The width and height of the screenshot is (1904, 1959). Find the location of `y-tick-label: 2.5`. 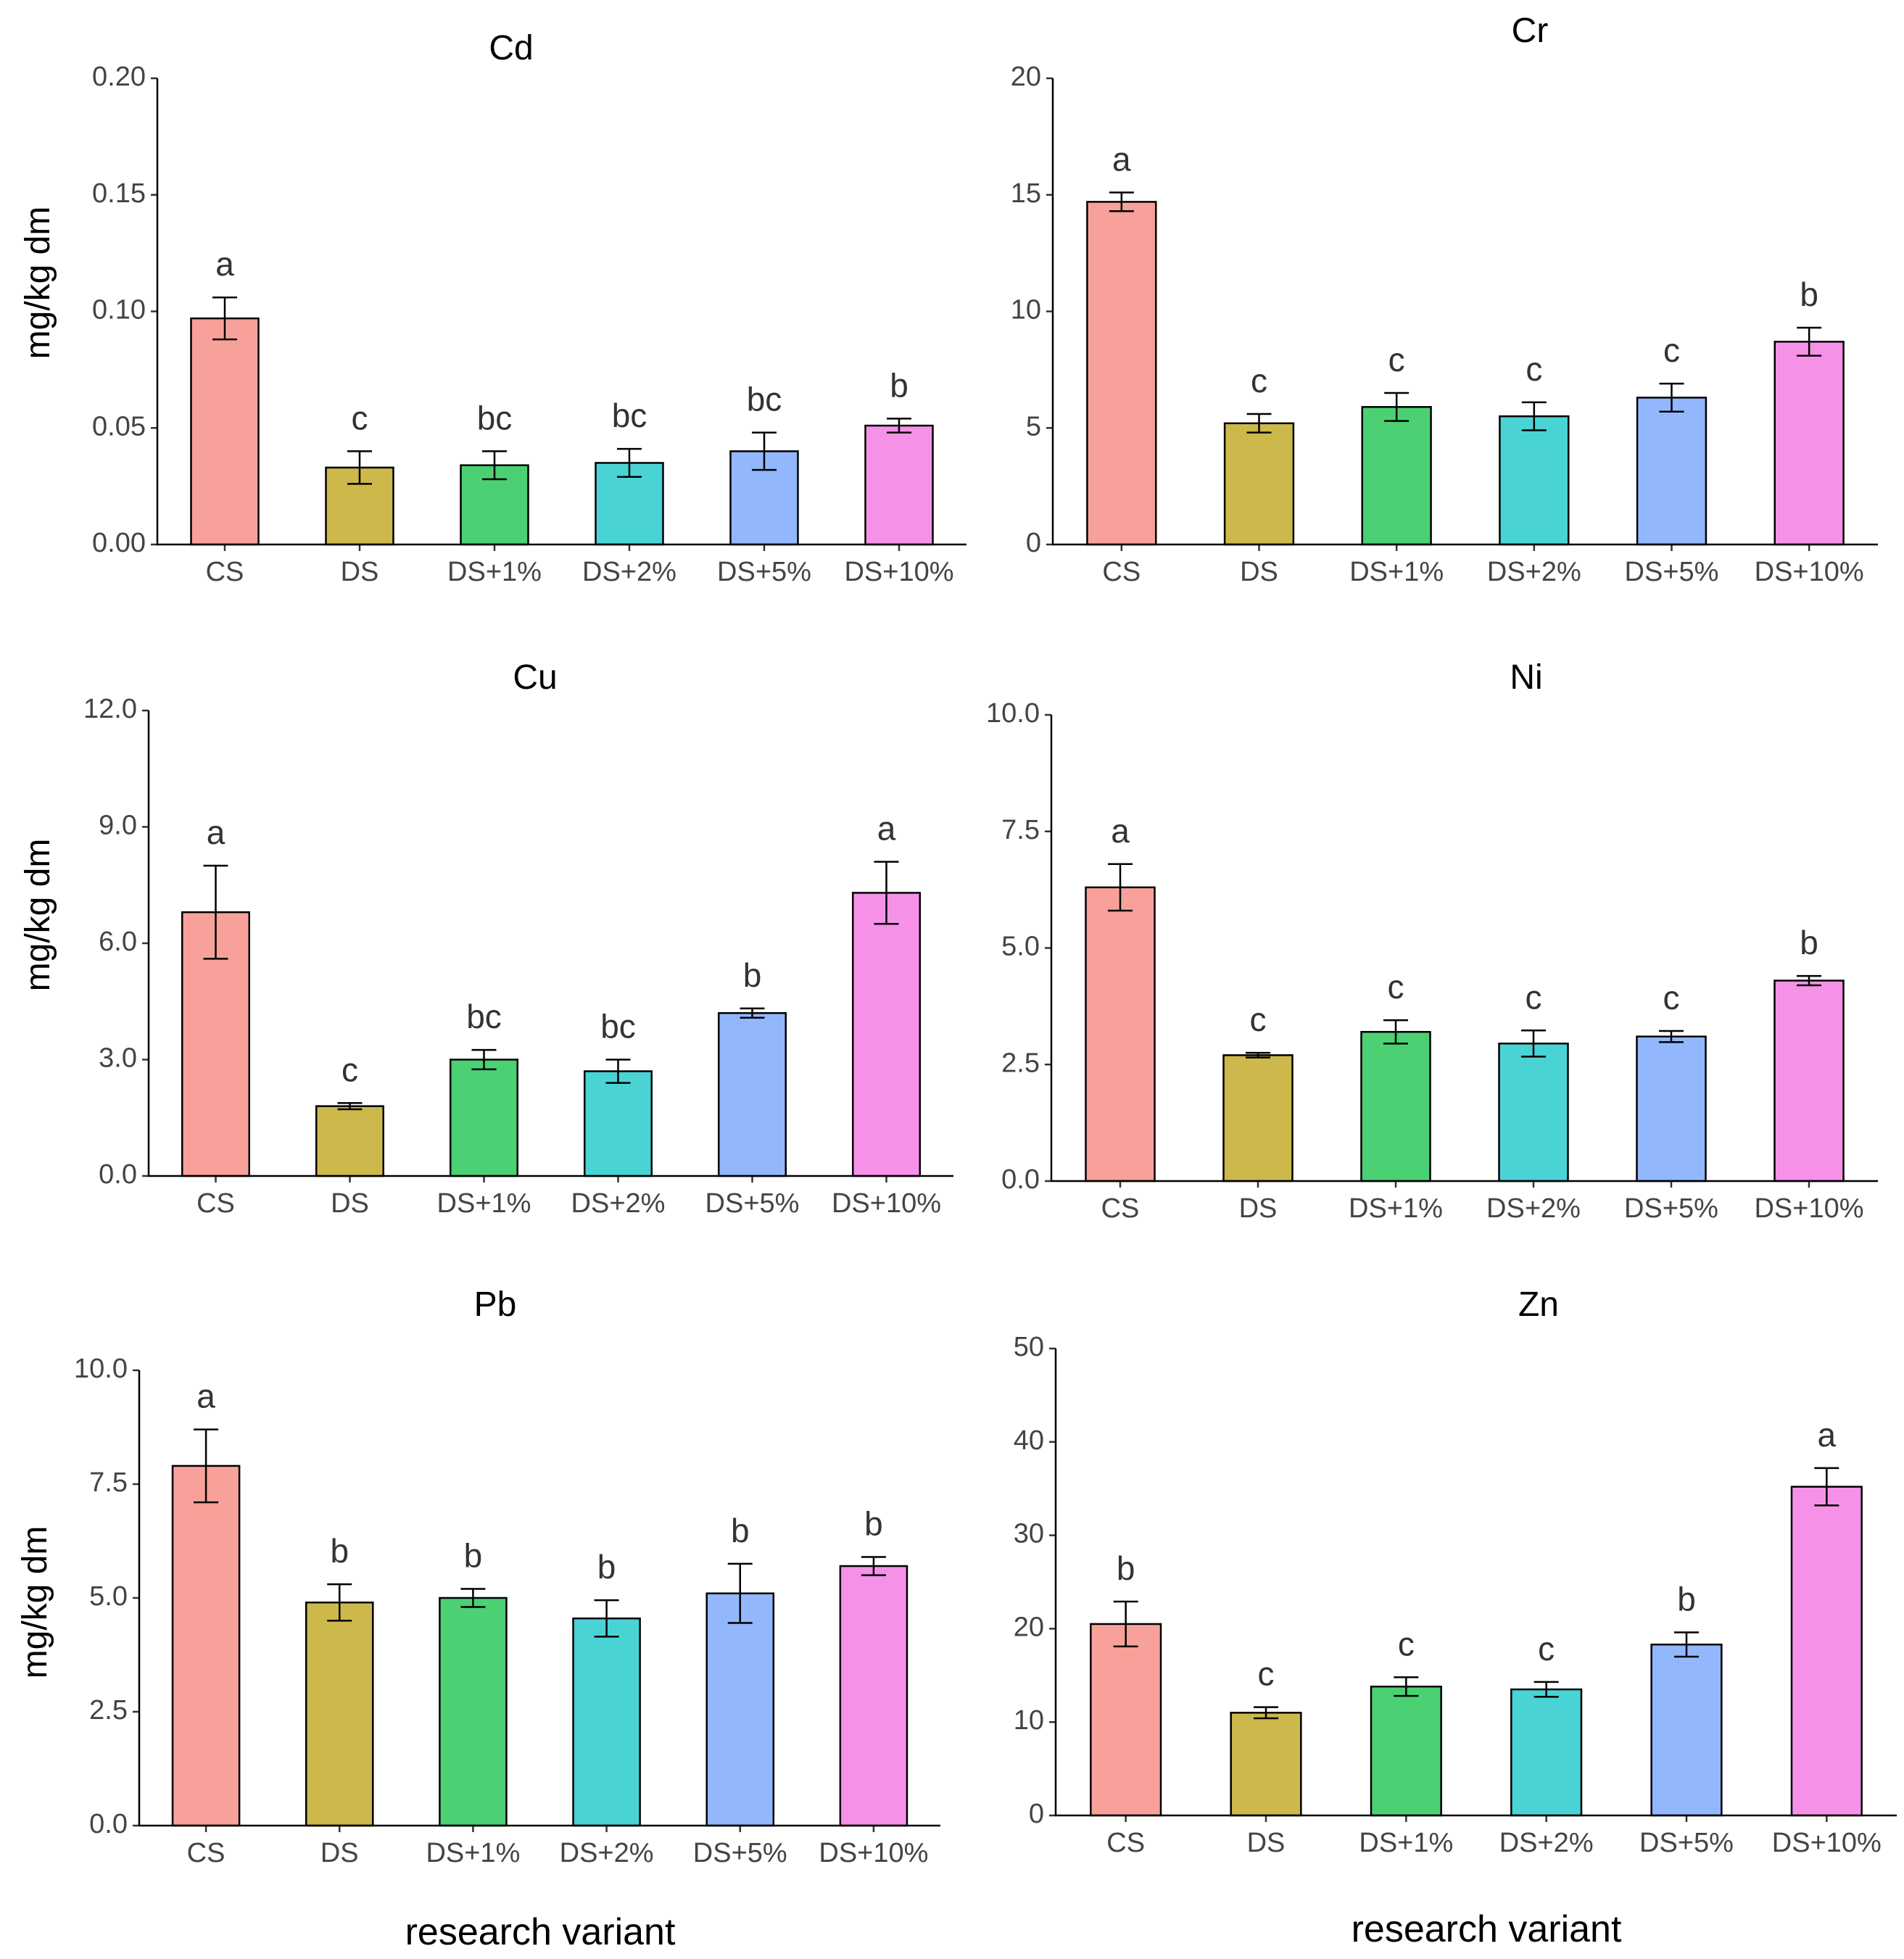

y-tick-label: 2.5 is located at coordinates (108, 1710).